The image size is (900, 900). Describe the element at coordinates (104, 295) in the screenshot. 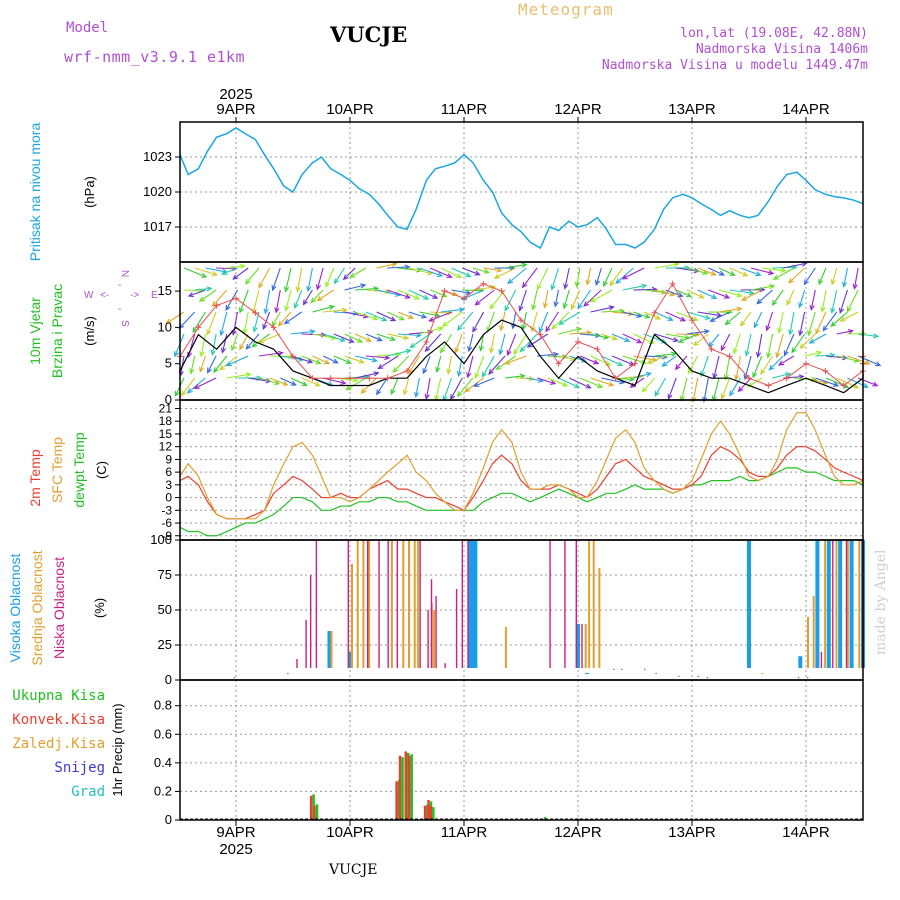

I see `compass-arrow-left: <-` at that location.